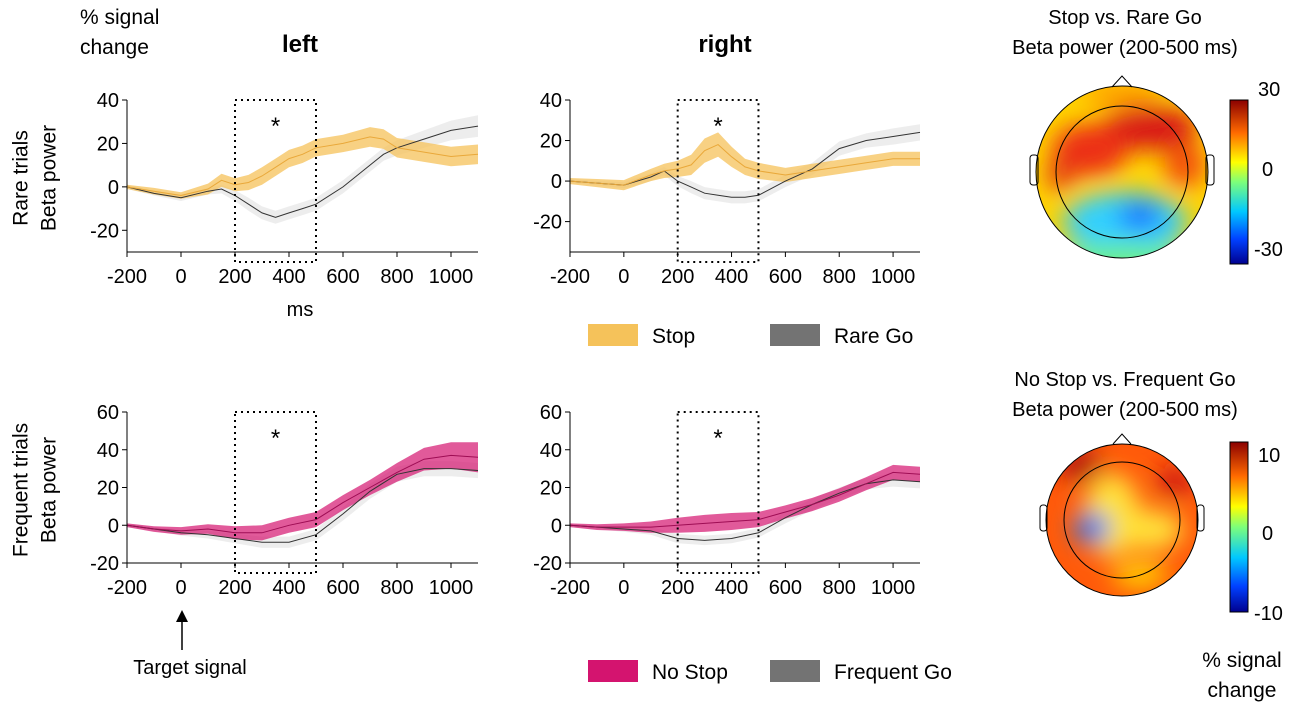 This screenshot has height=707, width=1300. What do you see at coordinates (873, 336) in the screenshot?
I see `legend-label-rare-go: Rare Go` at bounding box center [873, 336].